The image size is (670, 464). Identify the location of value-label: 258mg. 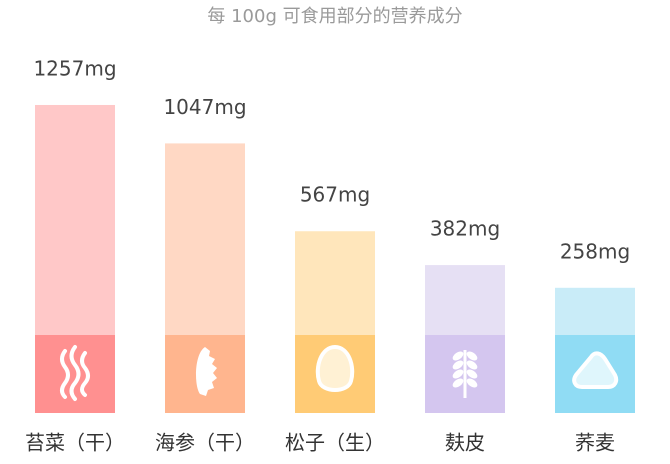
(595, 251).